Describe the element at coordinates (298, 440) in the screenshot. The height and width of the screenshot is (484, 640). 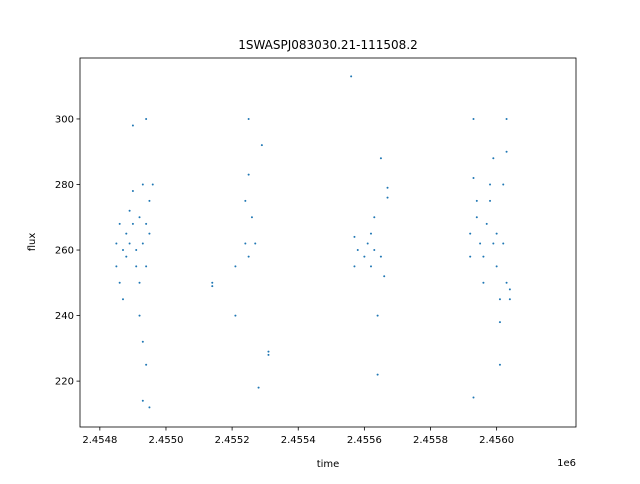
I see `x-tick-label: 2.4554` at that location.